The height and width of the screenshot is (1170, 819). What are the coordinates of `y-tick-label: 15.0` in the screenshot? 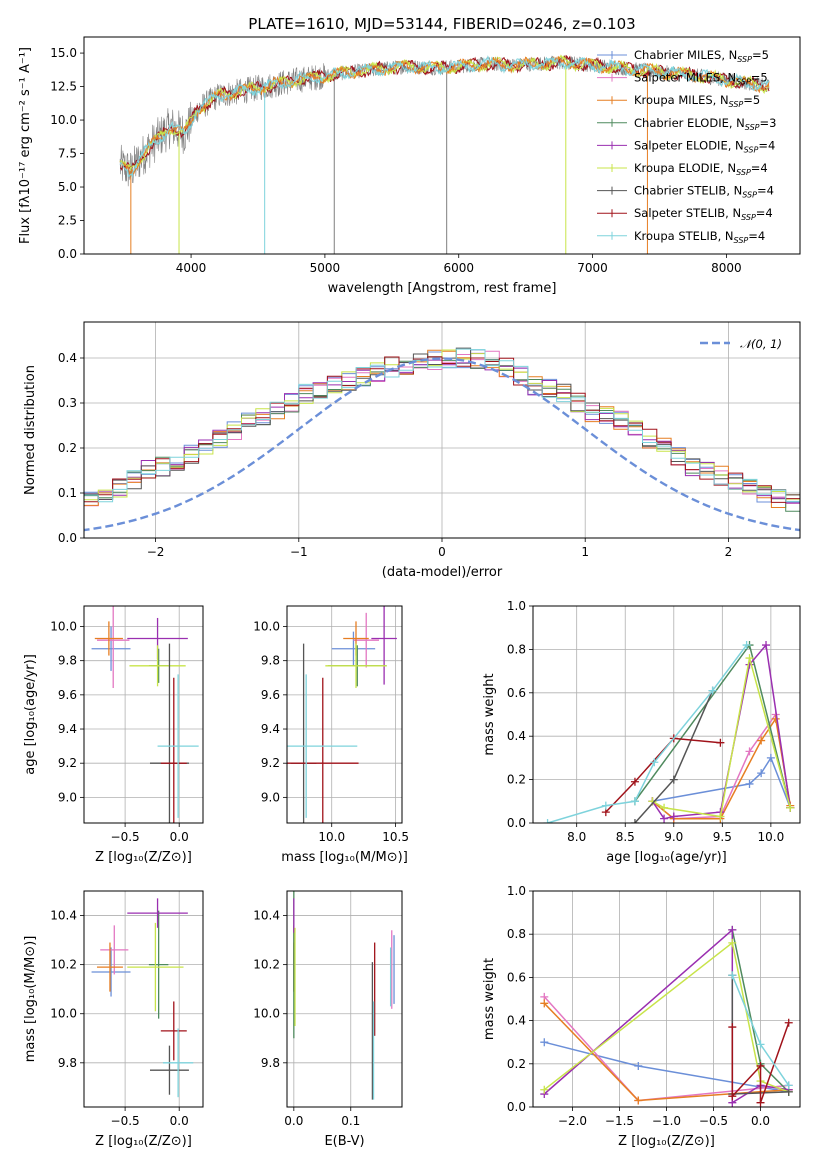 It's located at (63, 53).